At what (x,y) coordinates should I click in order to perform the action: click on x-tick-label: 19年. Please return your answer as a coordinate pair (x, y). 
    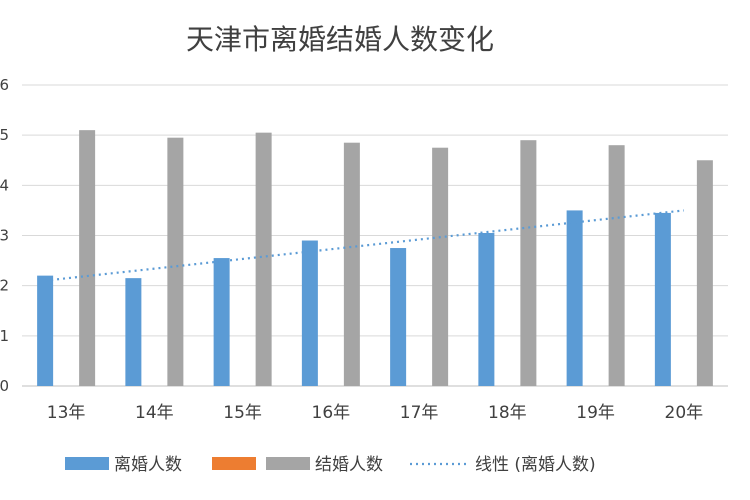
    Looking at the image, I should click on (595, 413).